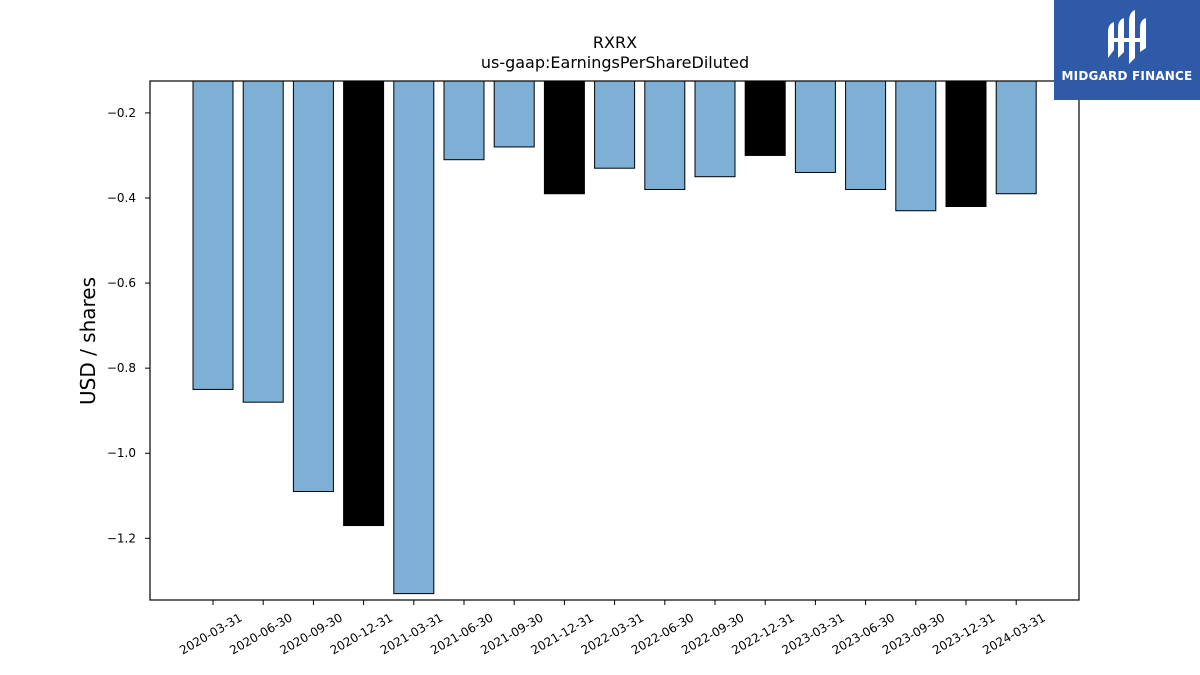 The width and height of the screenshot is (1200, 675). Describe the element at coordinates (88, 341) in the screenshot. I see `y-axis-label: USD / shares` at that location.